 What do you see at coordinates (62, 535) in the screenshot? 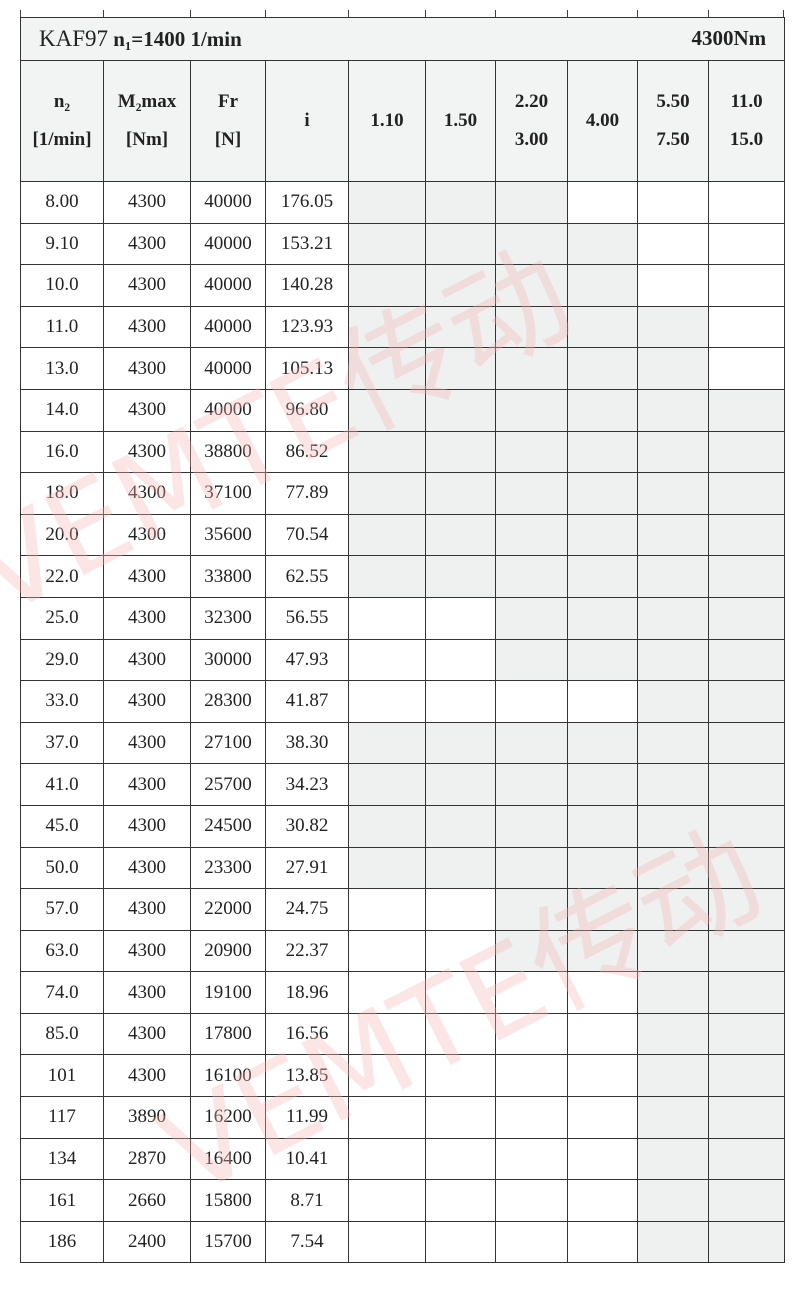
I see `cell-n2: 20.0` at bounding box center [62, 535].